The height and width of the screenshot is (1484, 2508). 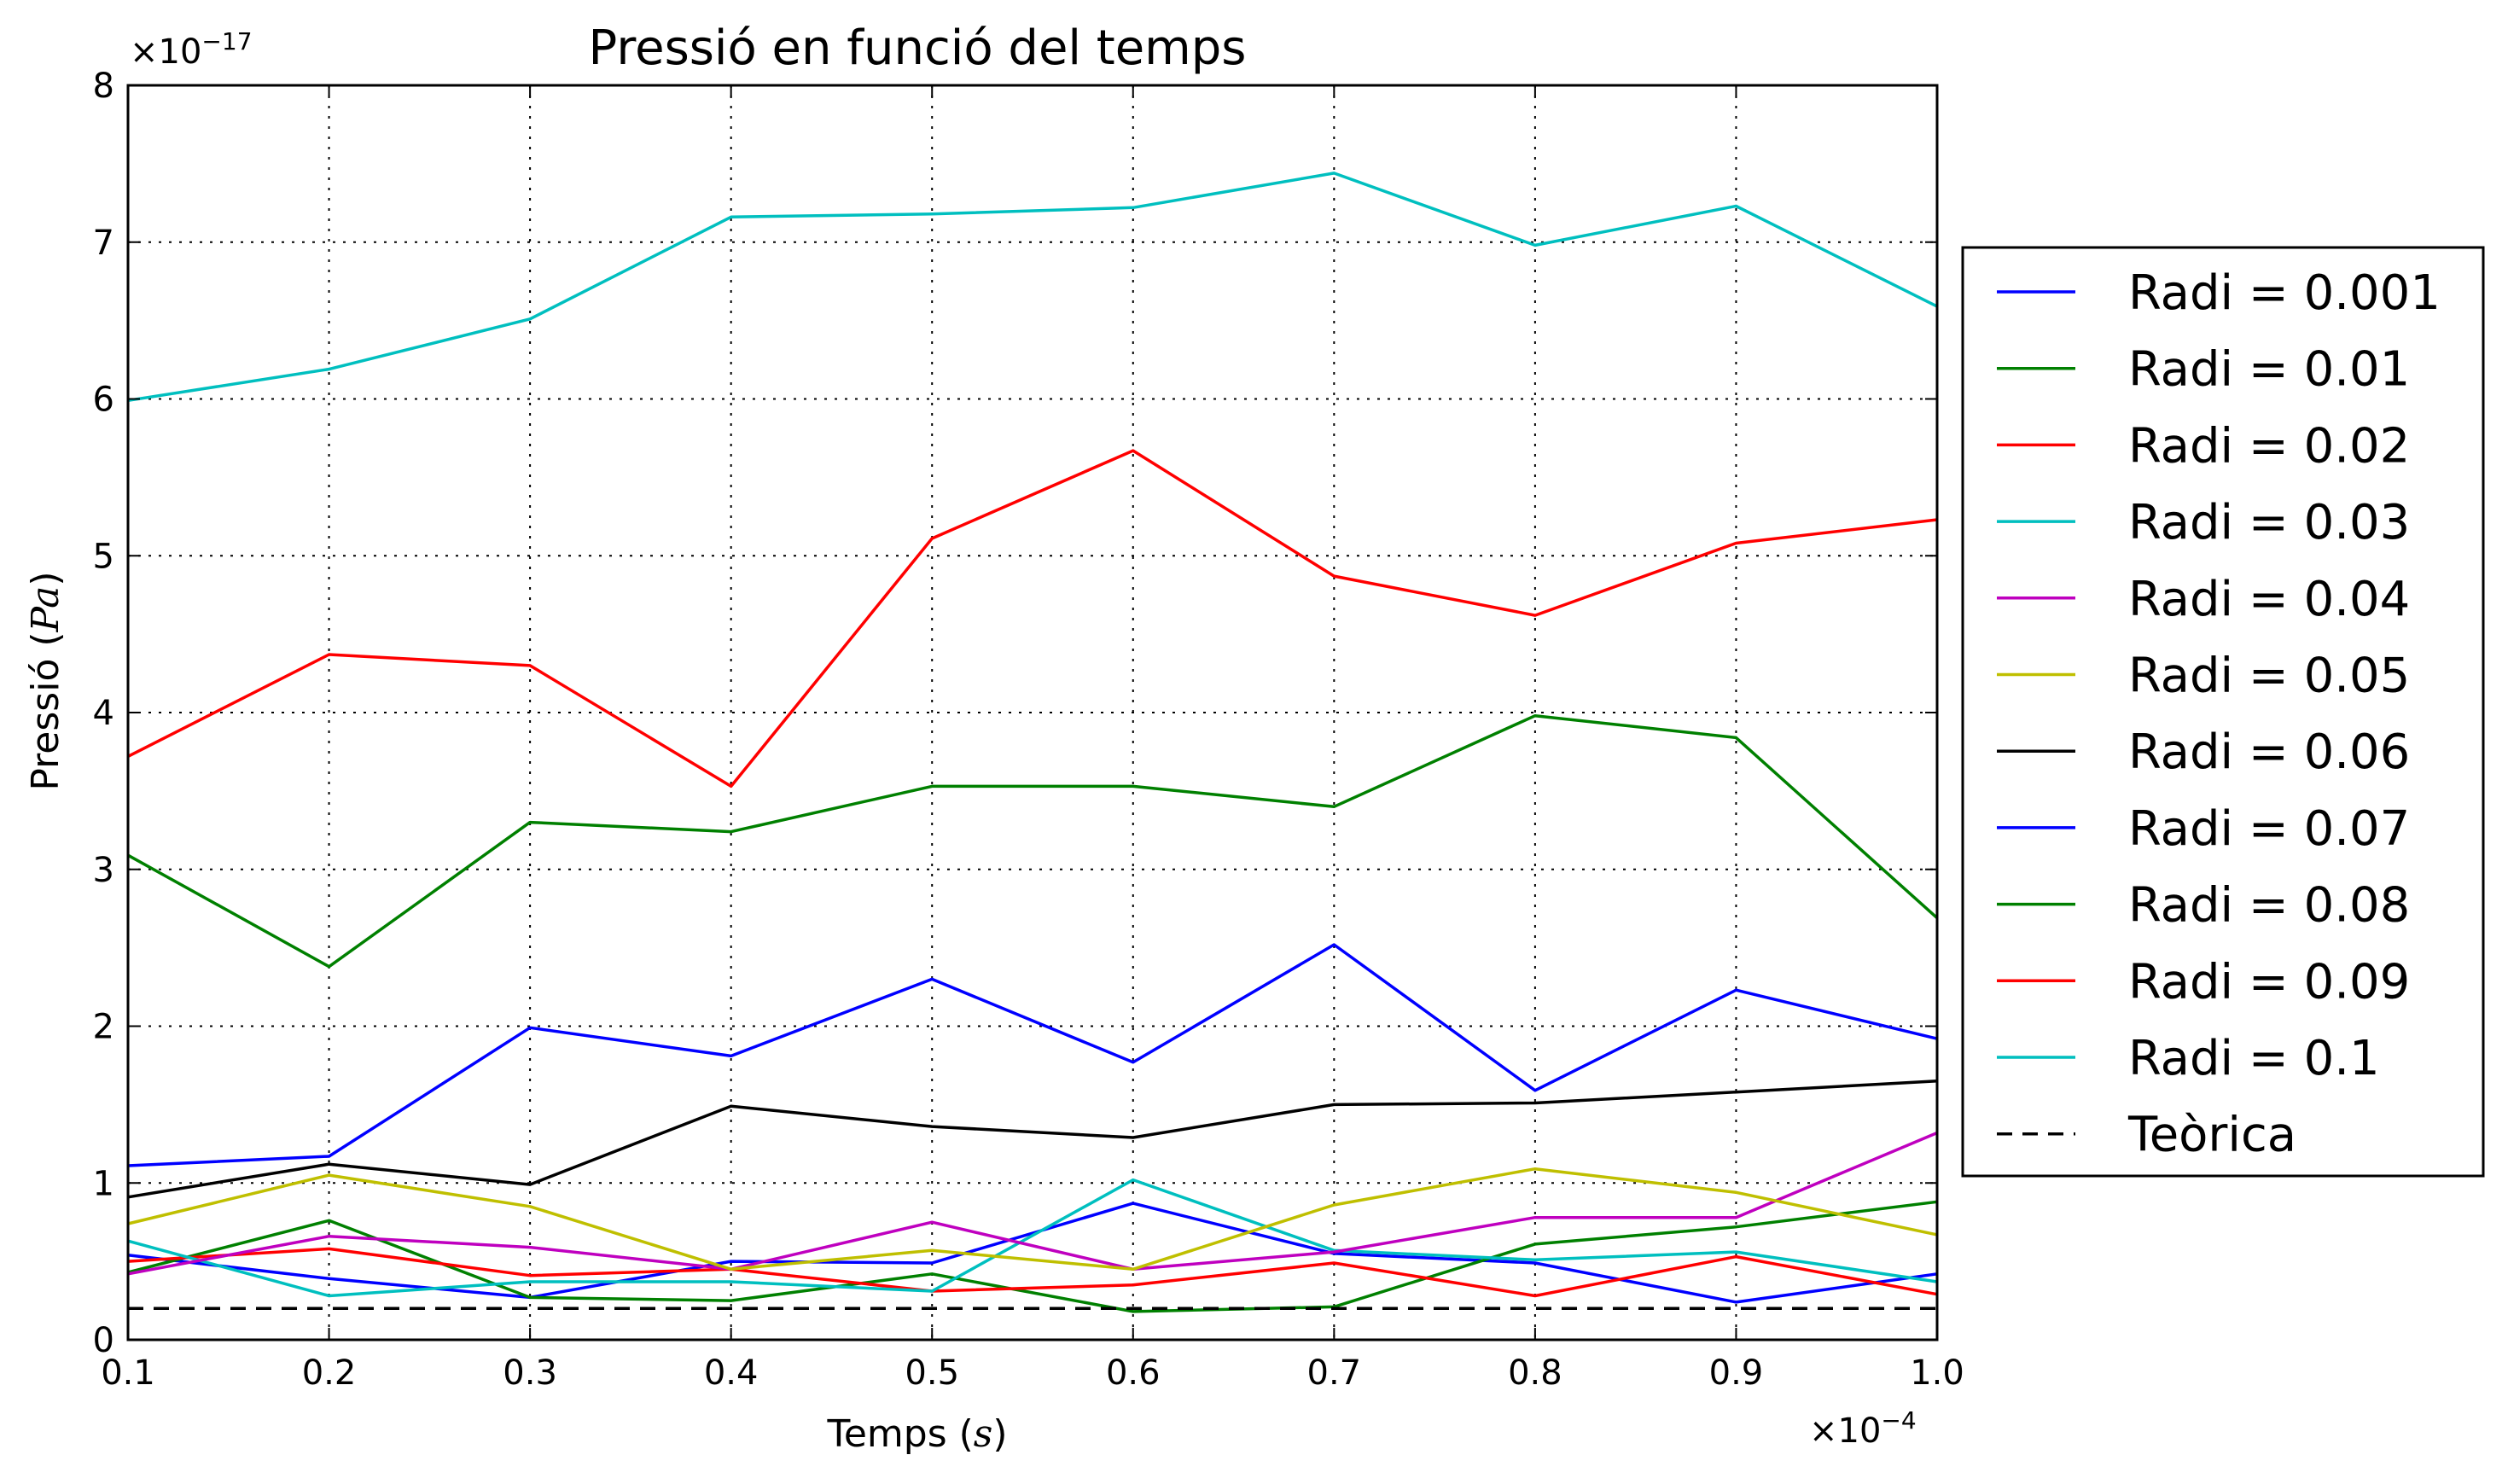 What do you see at coordinates (103, 1028) in the screenshot?
I see `y-tick-label: 2` at bounding box center [103, 1028].